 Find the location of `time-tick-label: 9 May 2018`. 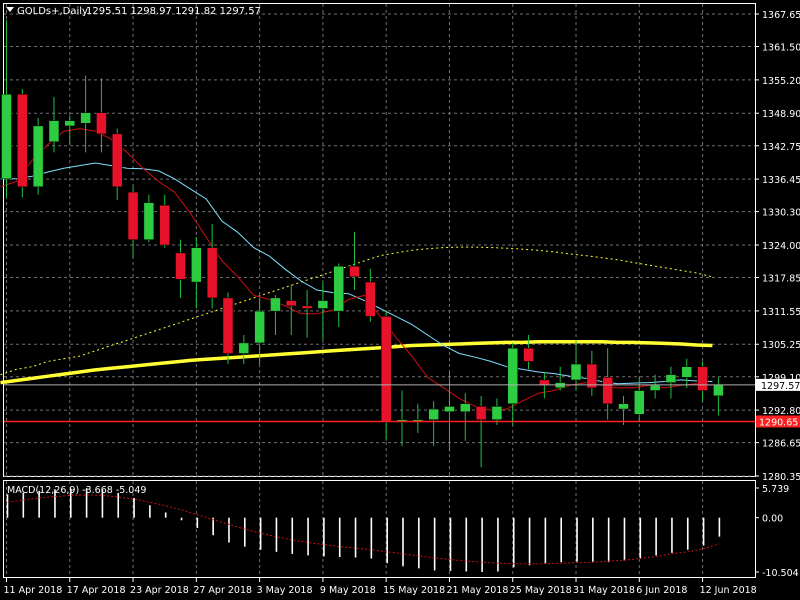

time-tick-label: 9 May 2018 is located at coordinates (348, 590).